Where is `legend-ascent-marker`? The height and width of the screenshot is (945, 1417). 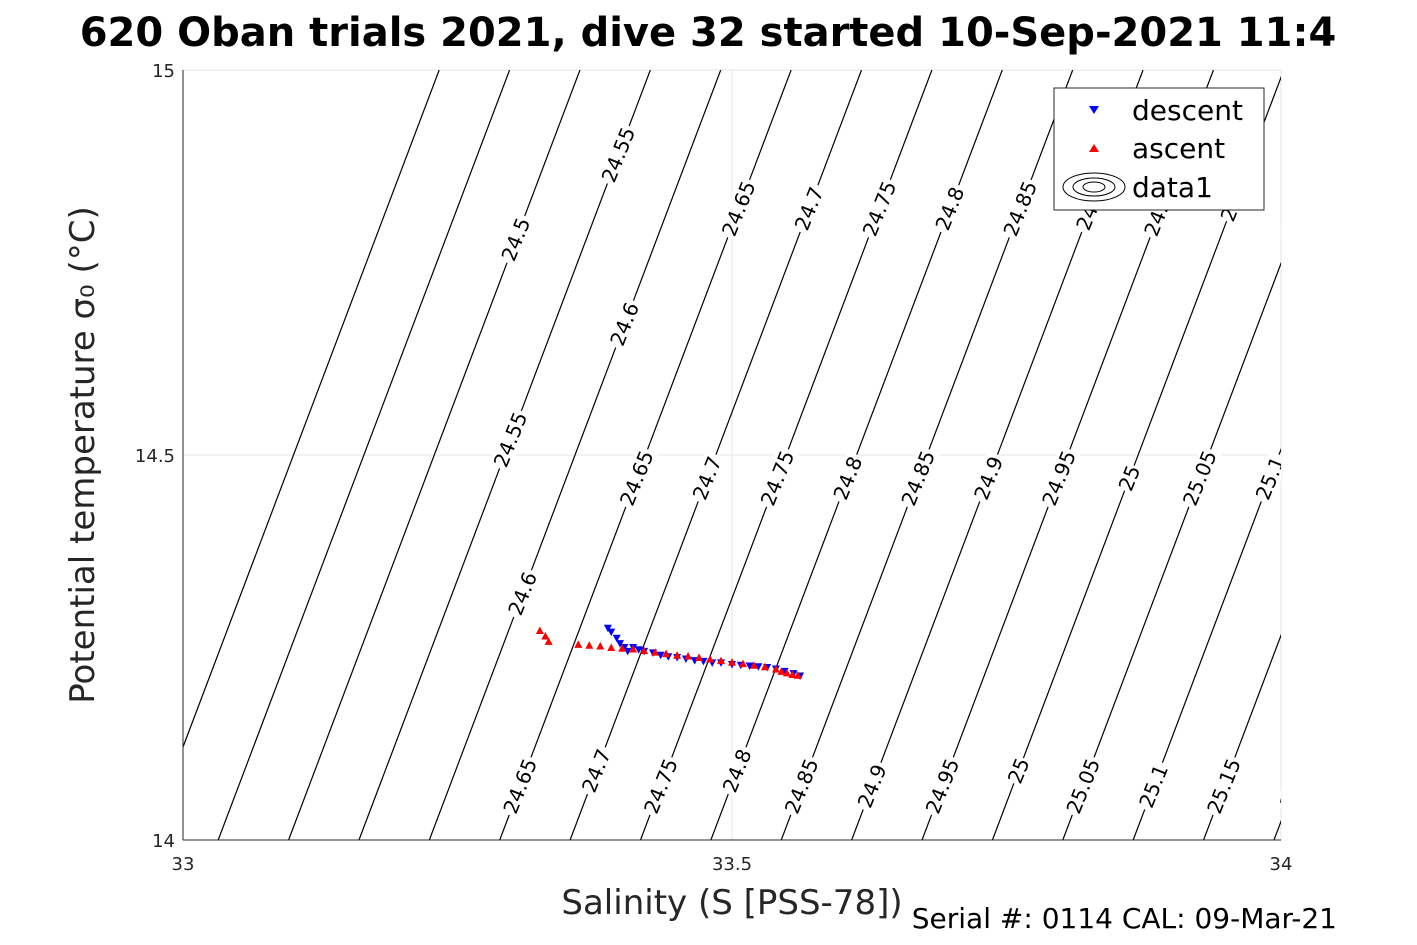
legend-ascent-marker is located at coordinates (1094, 148).